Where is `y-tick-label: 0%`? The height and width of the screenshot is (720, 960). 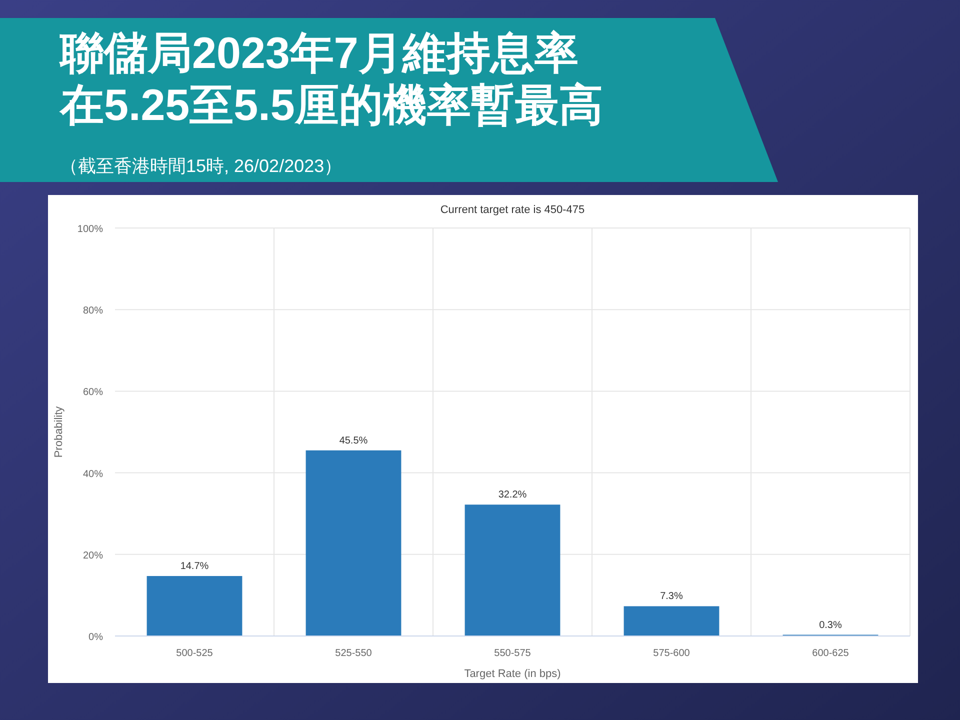 y-tick-label: 0% is located at coordinates (96, 637).